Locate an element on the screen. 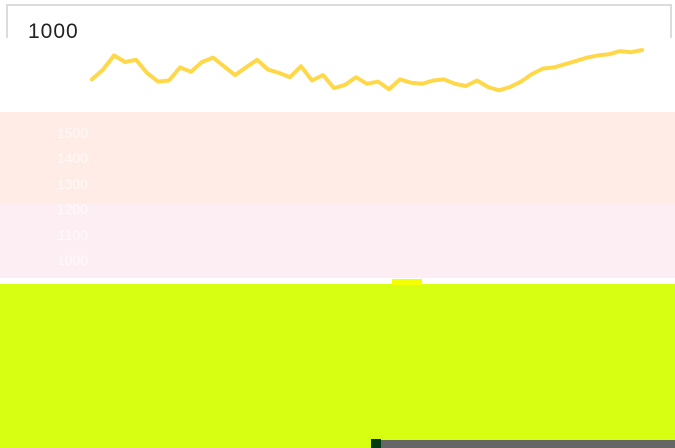  scroll-marker is located at coordinates (376, 443).